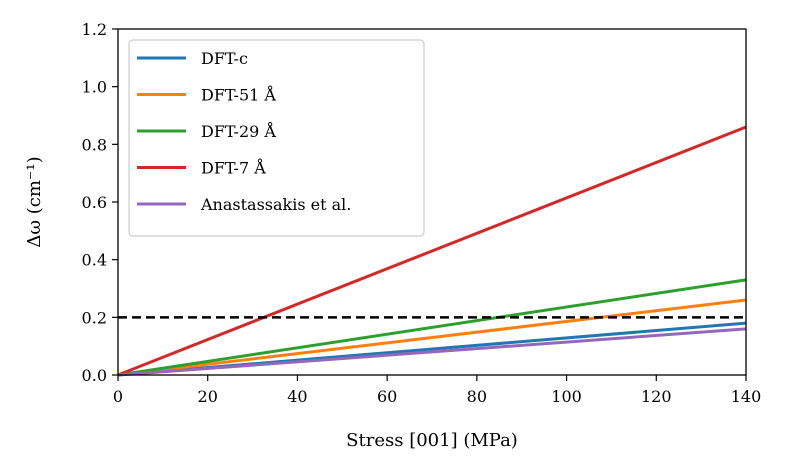 Image resolution: width=788 pixels, height=473 pixels. I want to click on y-tick-label: 0.0, so click(94, 375).